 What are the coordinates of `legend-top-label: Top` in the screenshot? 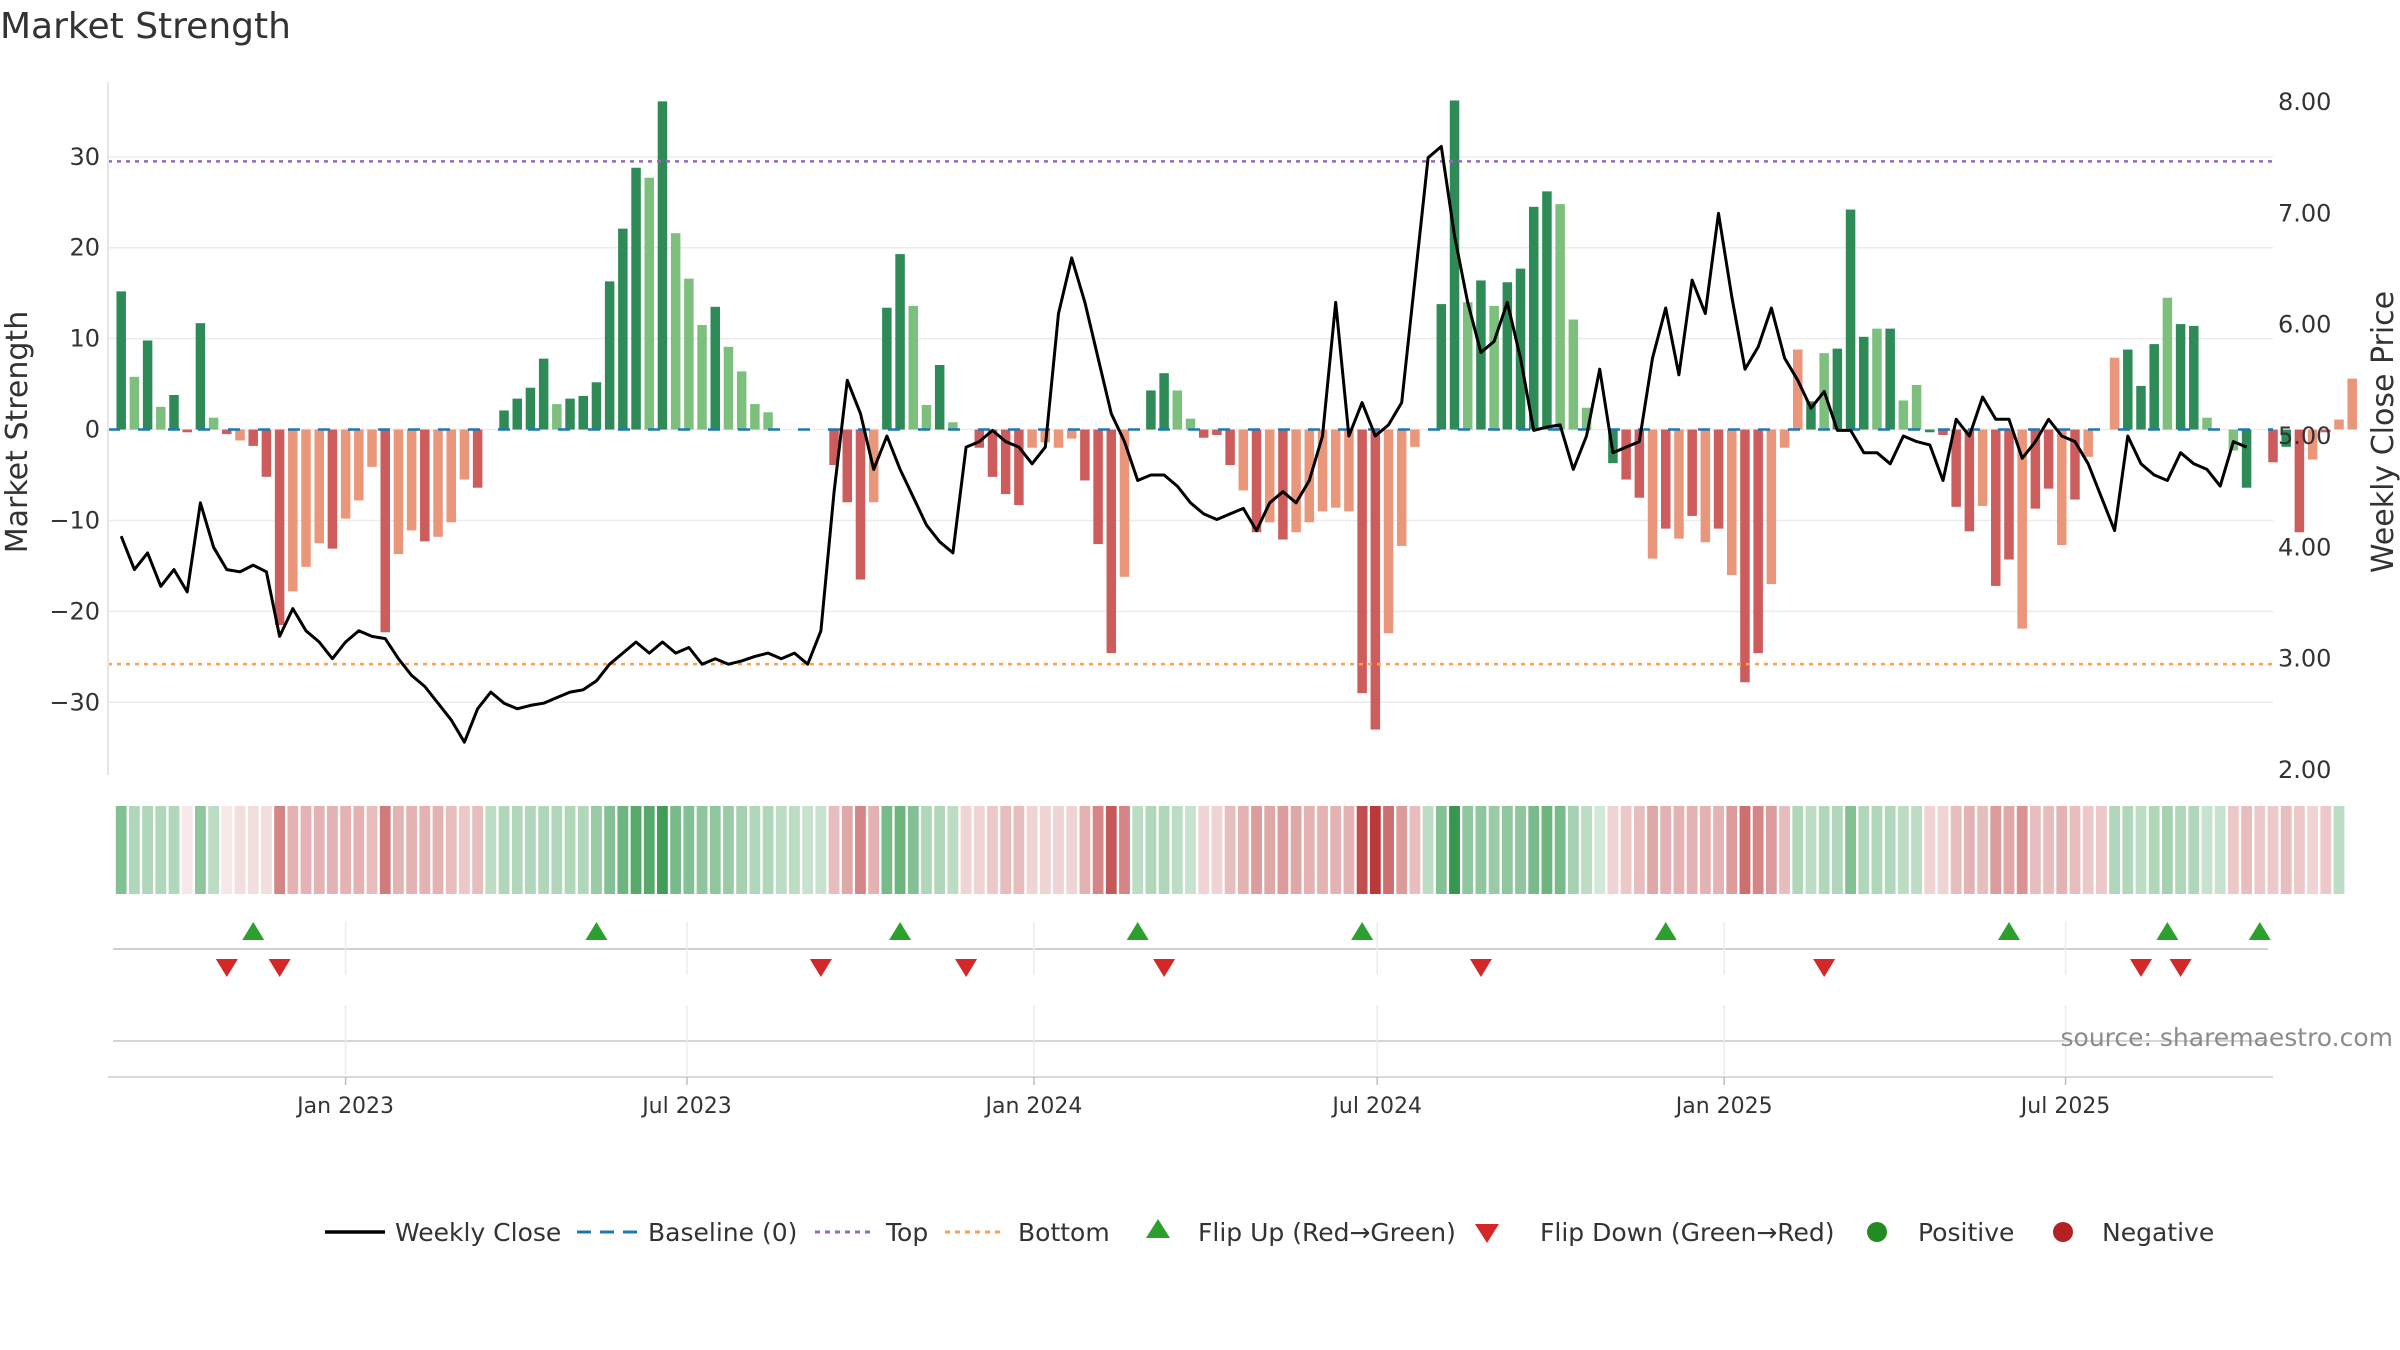 It's located at (906, 1232).